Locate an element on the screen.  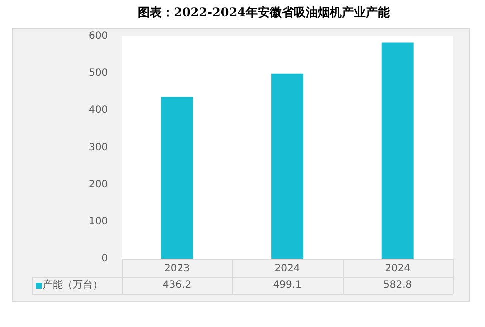
data-label: 582.8 is located at coordinates (398, 286).